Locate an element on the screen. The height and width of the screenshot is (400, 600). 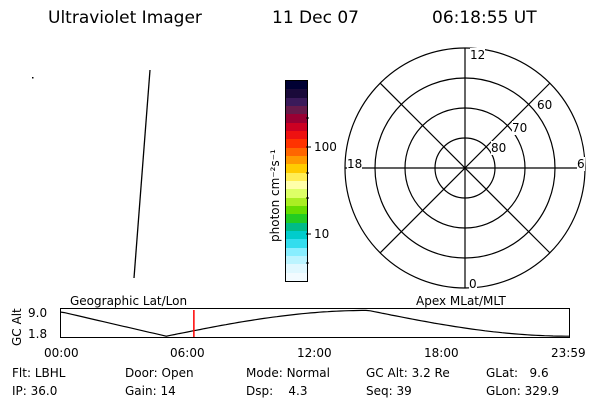
info-door: Door: Open is located at coordinates (159, 373).